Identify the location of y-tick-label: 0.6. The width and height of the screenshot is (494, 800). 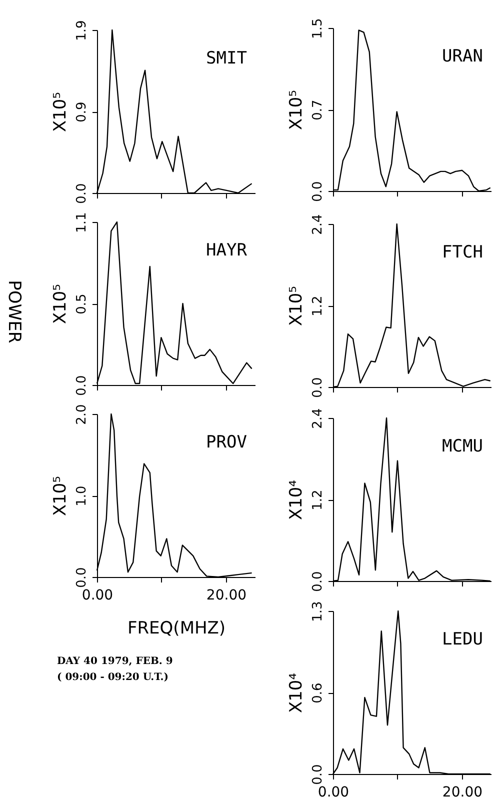
(318, 693).